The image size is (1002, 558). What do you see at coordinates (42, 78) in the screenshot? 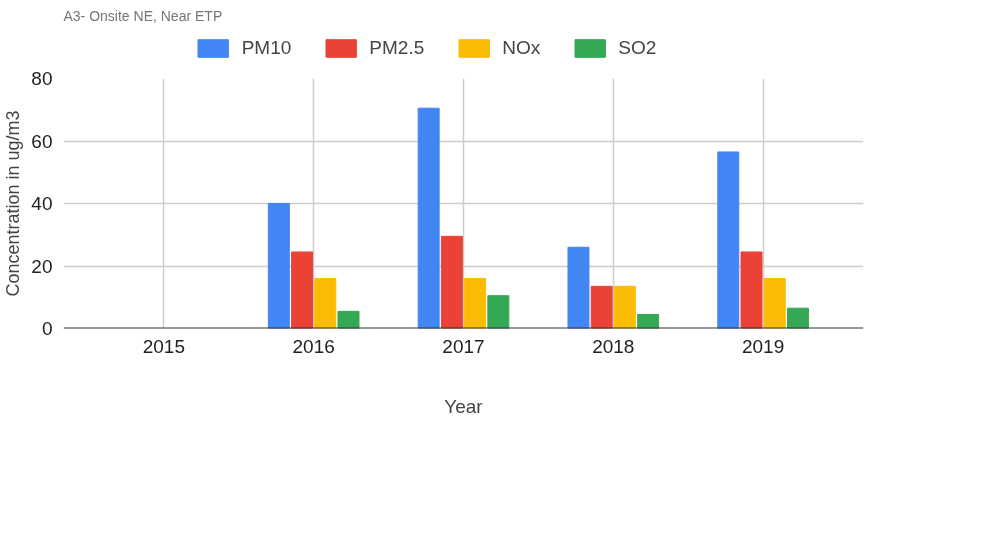
I see `y-tick-label: 80` at bounding box center [42, 78].